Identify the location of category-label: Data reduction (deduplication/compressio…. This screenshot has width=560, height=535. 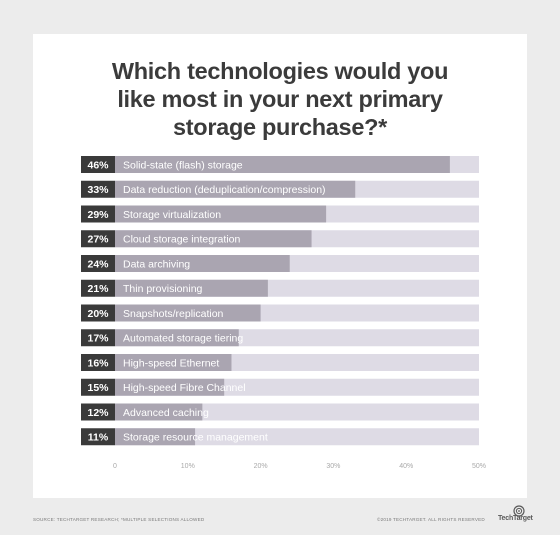
(224, 190).